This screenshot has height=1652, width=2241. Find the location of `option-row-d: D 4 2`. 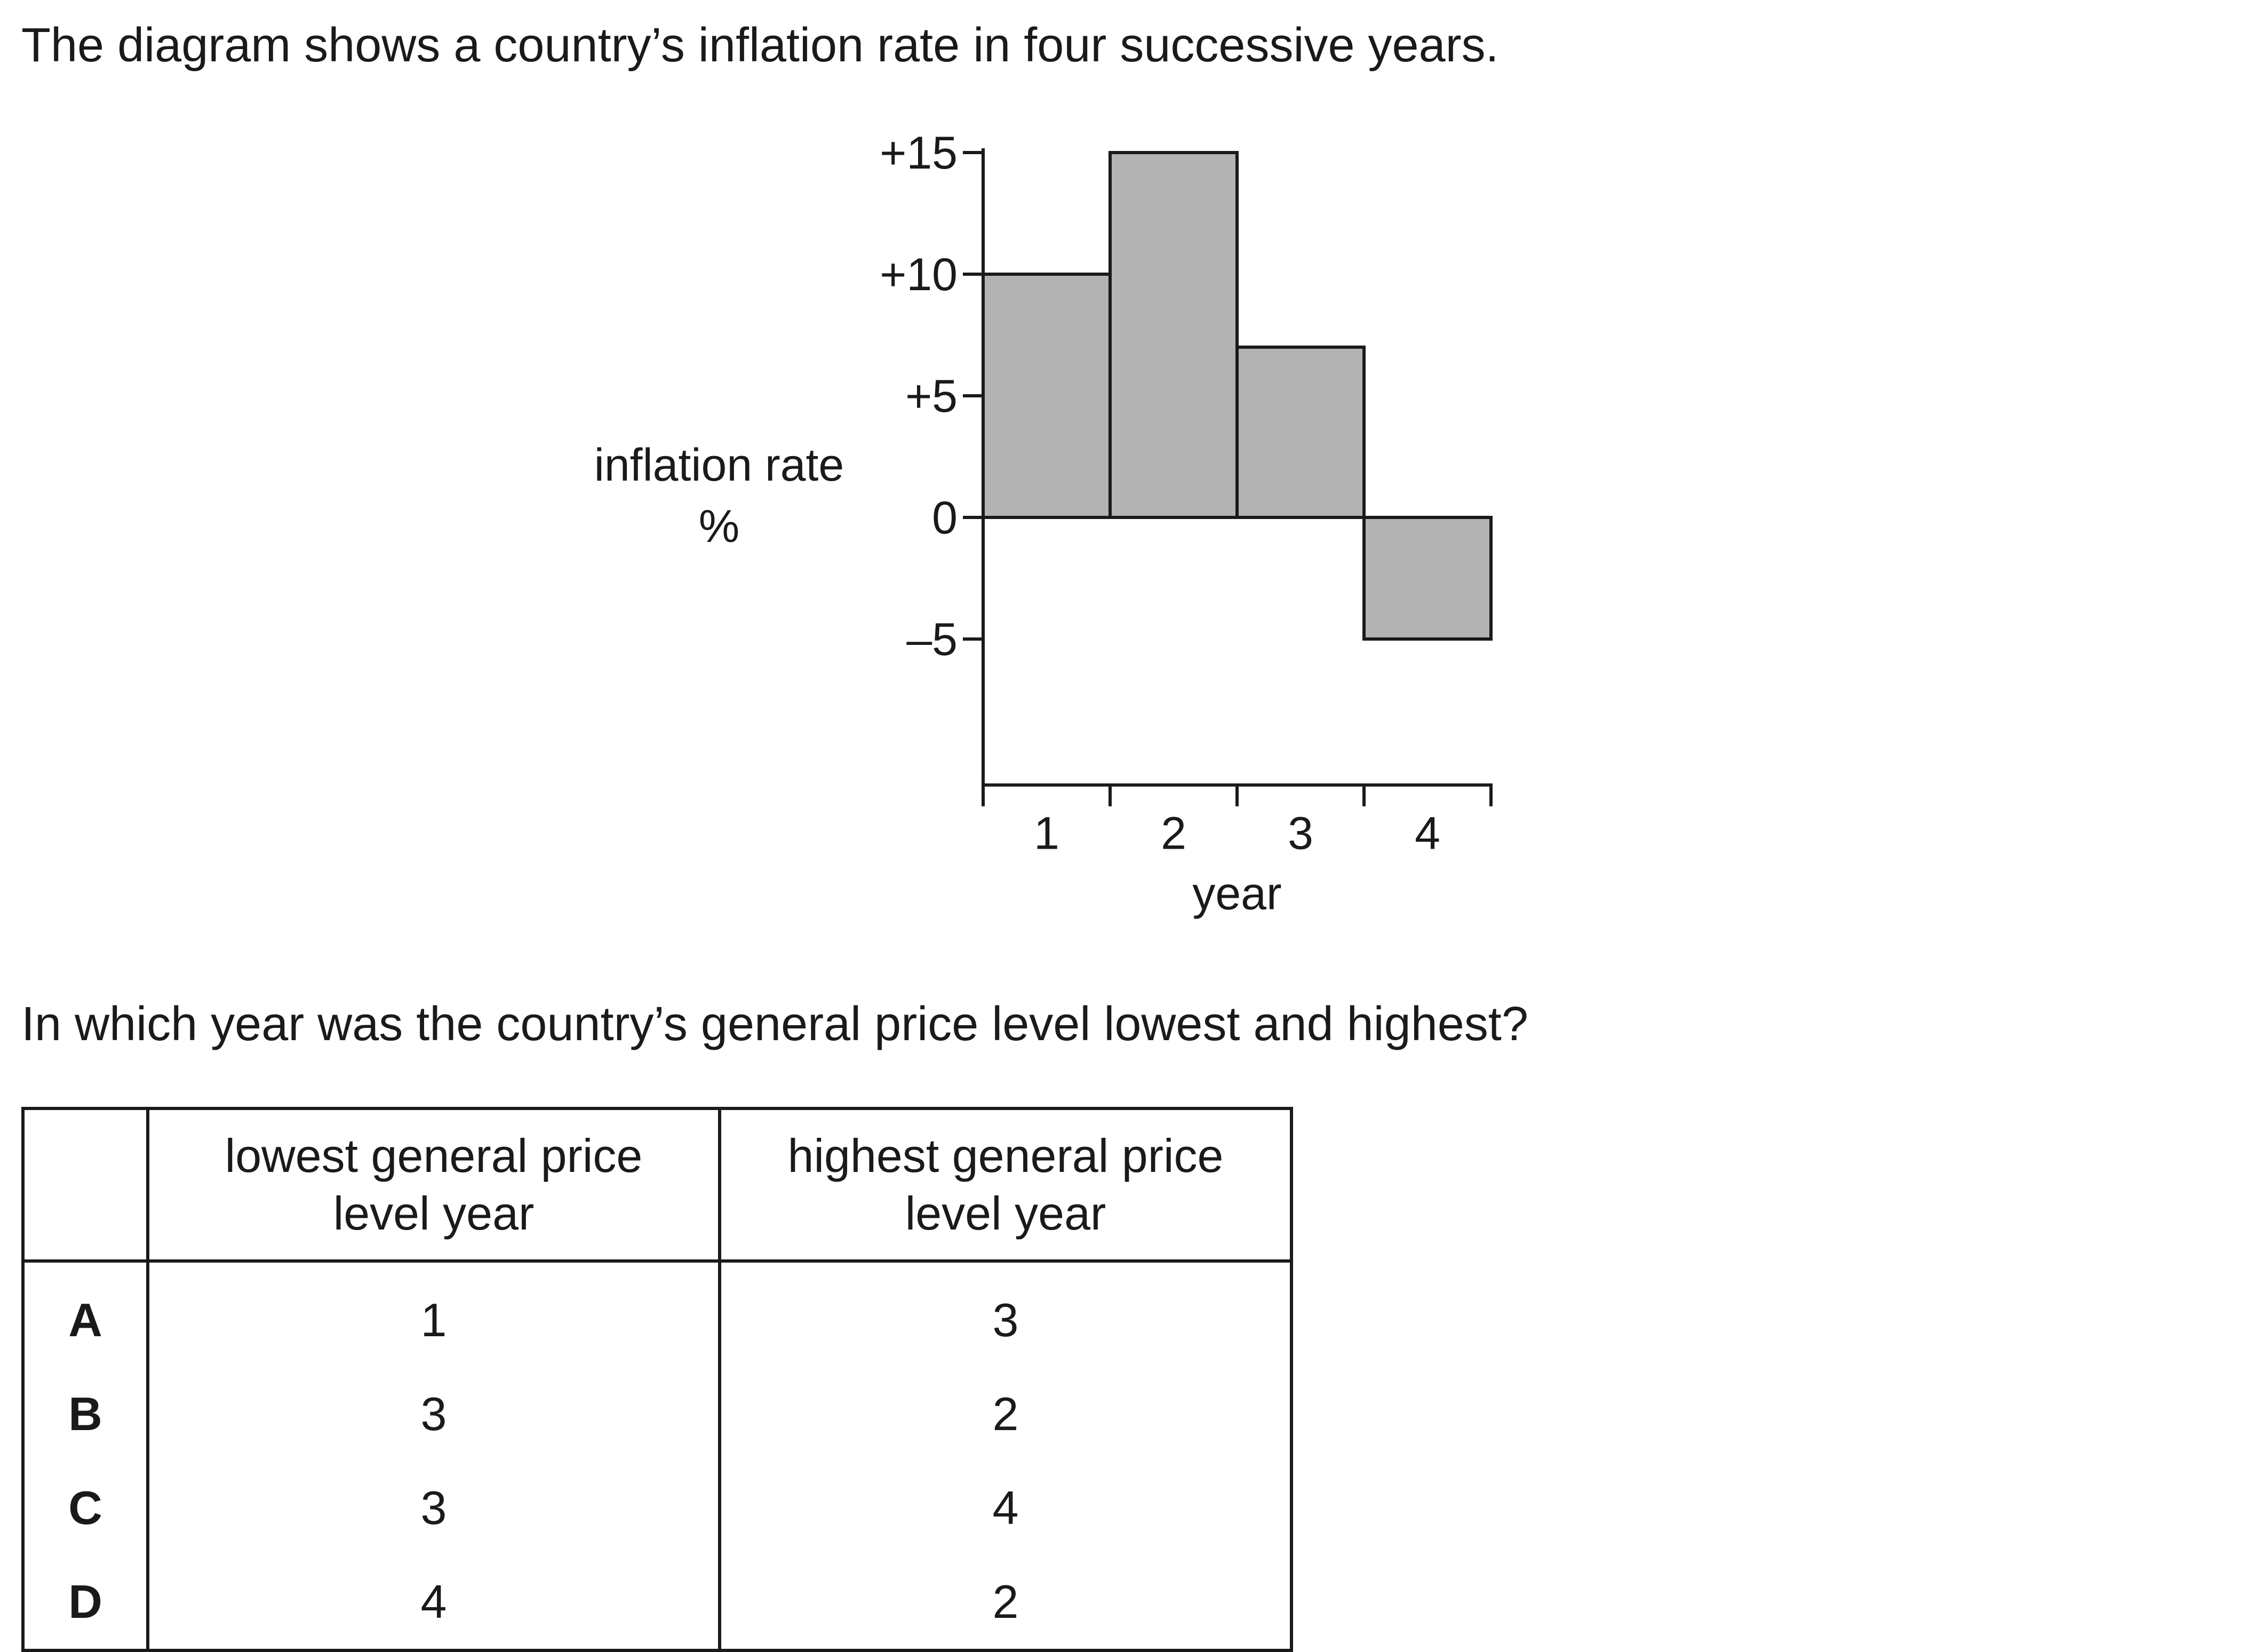

option-row-d: D 4 2 is located at coordinates (657, 1603).